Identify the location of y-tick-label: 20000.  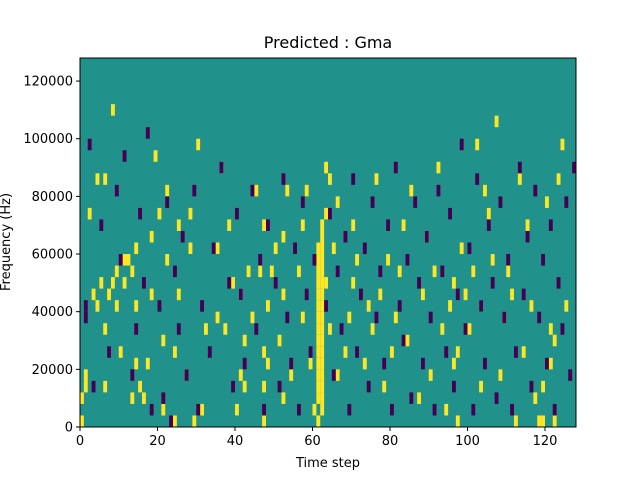
(52, 370).